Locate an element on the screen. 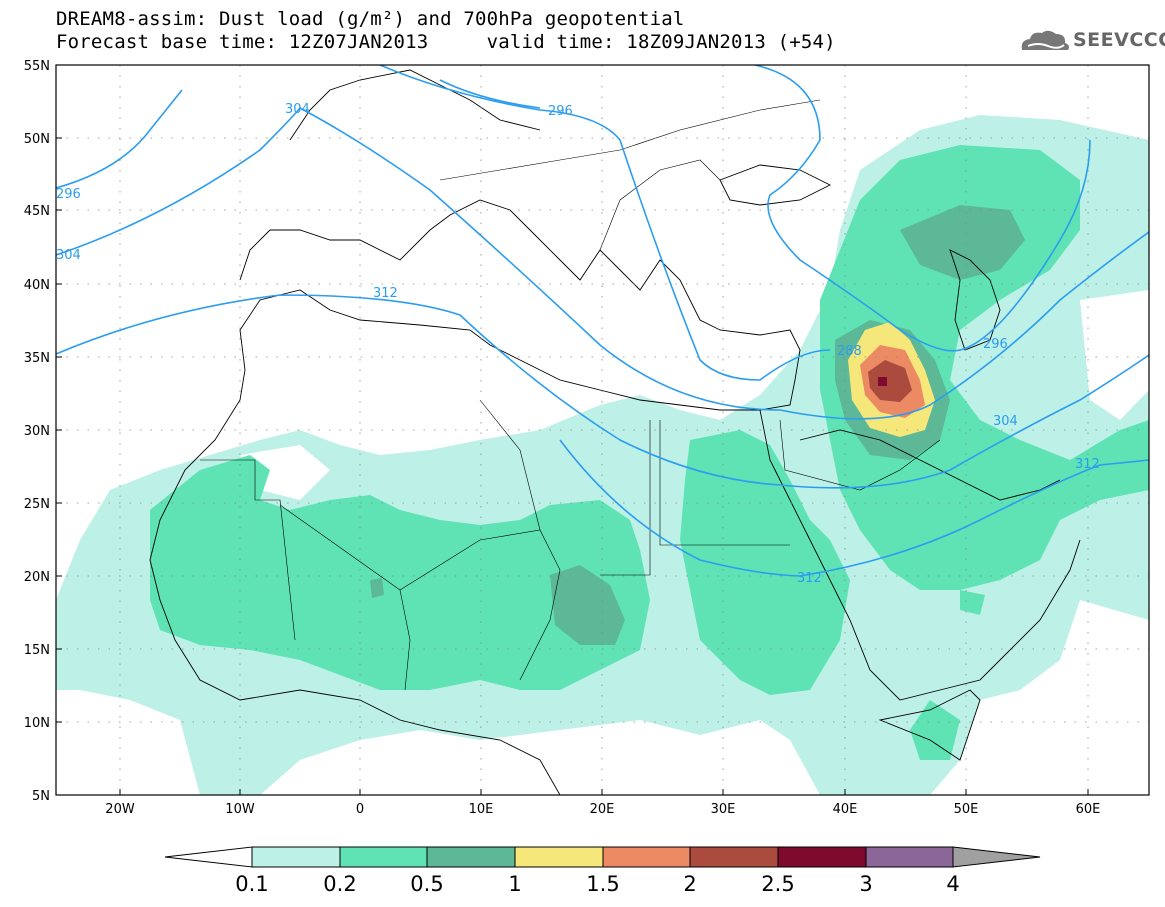 This screenshot has height=907, width=1165. lat-label: 25N is located at coordinates (37, 504).